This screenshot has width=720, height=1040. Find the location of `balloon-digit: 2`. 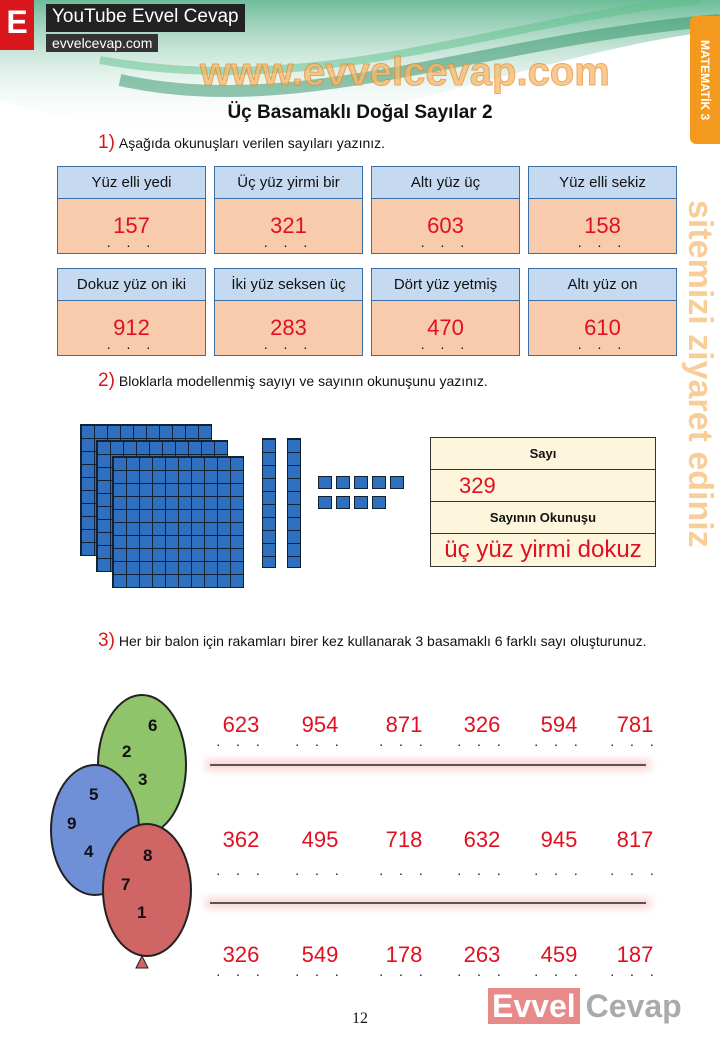

balloon-digit: 2 is located at coordinates (127, 751).